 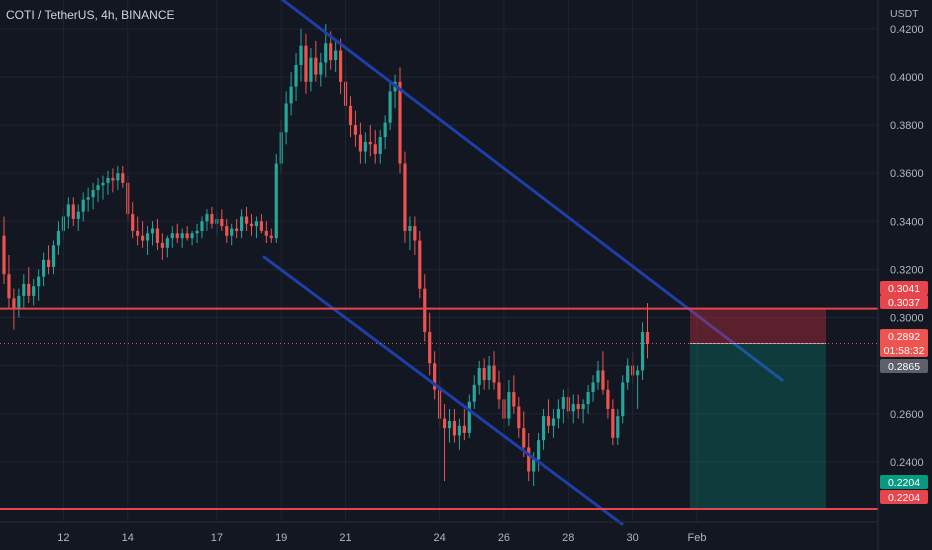 What do you see at coordinates (697, 538) in the screenshot?
I see `x-tick-label: Feb` at bounding box center [697, 538].